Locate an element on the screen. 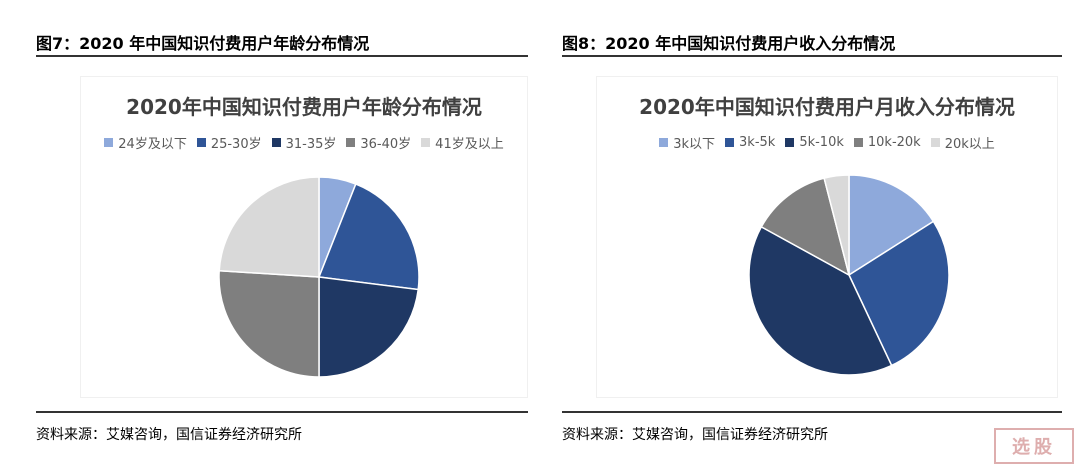 Image resolution: width=1080 pixels, height=468 pixels. legend-item: 3k以下 is located at coordinates (687, 142).